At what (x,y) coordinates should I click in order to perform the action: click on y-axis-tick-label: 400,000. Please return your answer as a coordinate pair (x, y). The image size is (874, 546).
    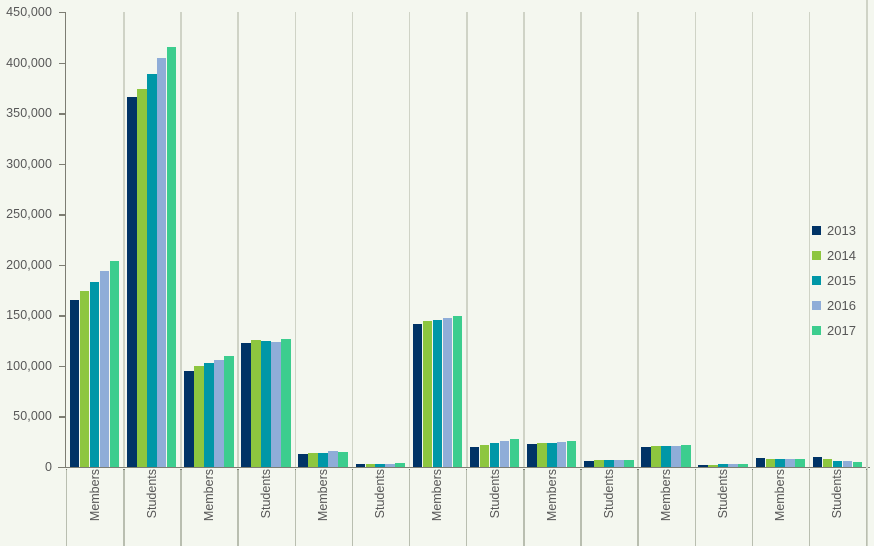
    Looking at the image, I should click on (29, 62).